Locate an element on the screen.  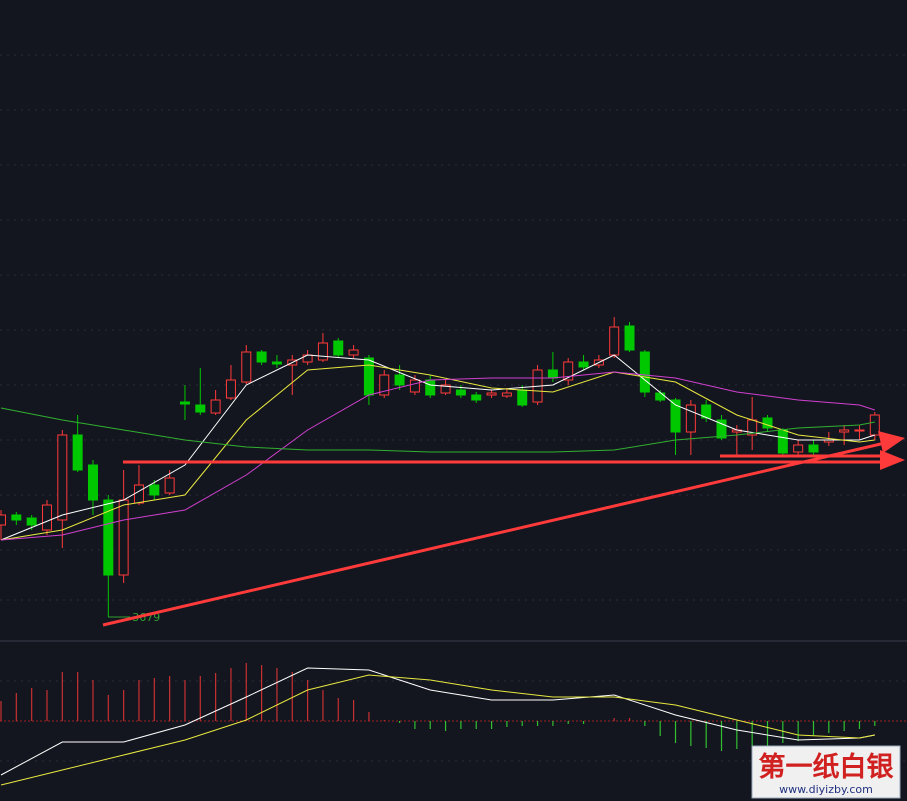
watermark-title: 第一纸白银 is located at coordinates (826, 767).